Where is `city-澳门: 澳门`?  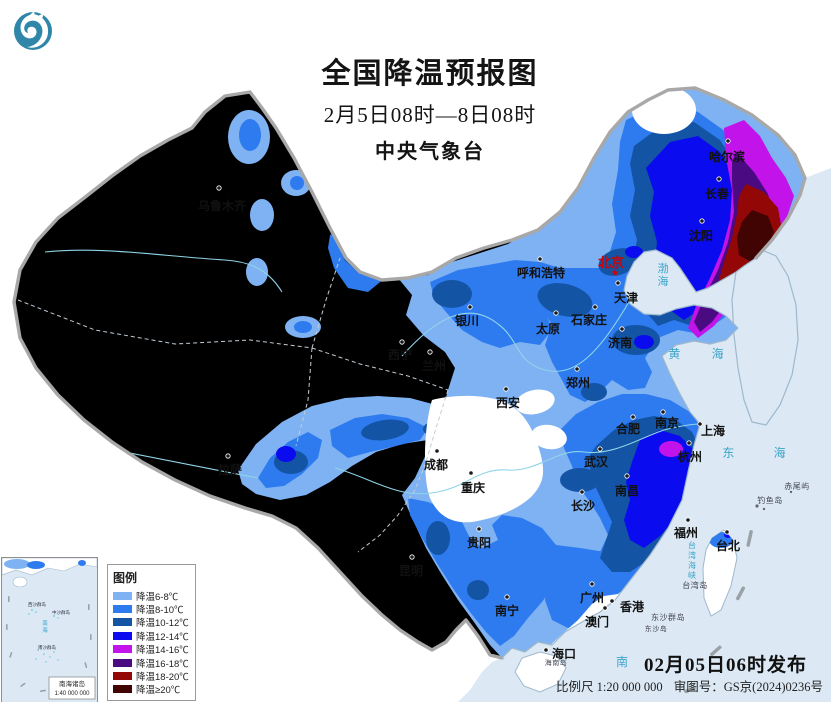 city-澳门: 澳门 is located at coordinates (597, 617).